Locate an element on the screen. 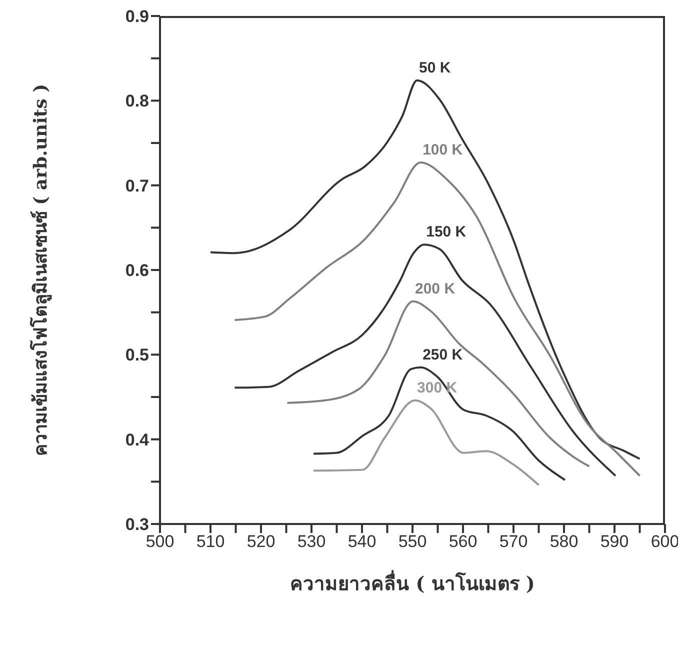 Image resolution: width=686 pixels, height=648 pixels. x-tick-label: 530 is located at coordinates (311, 542).